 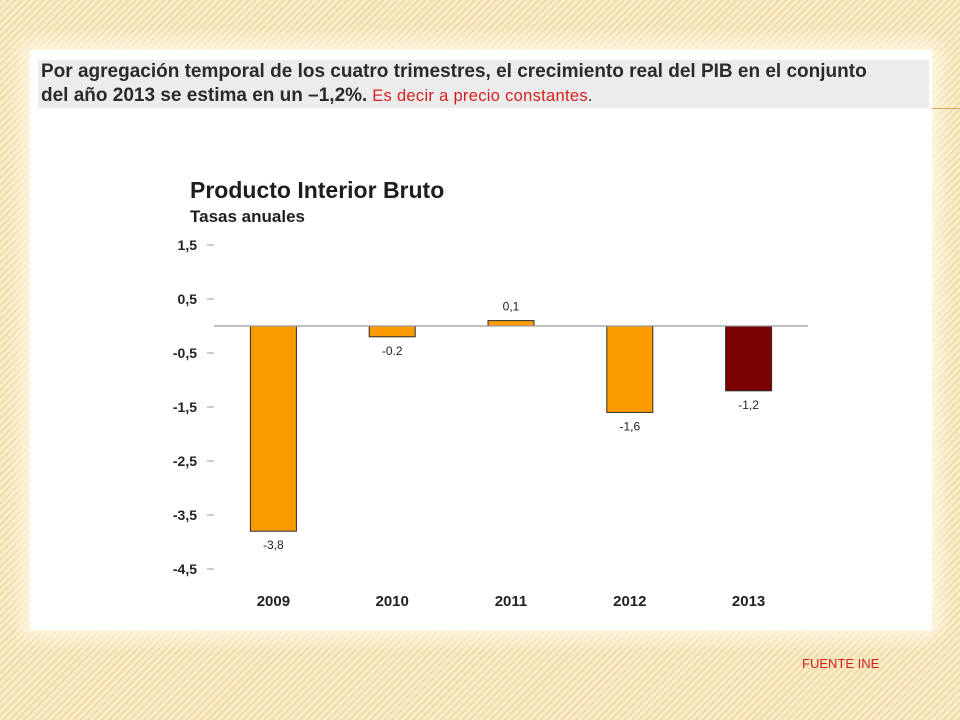 What do you see at coordinates (748, 601) in the screenshot?
I see `x-tick-label-2013: 2013` at bounding box center [748, 601].